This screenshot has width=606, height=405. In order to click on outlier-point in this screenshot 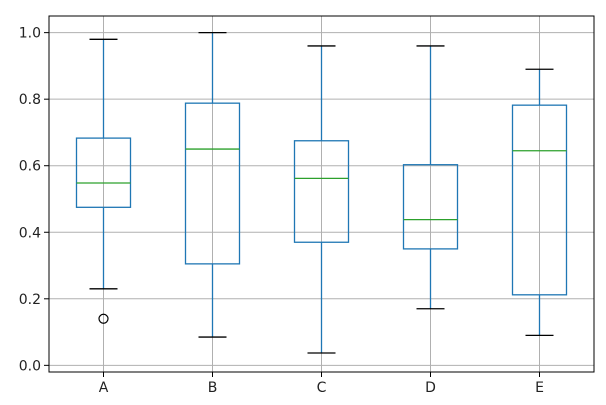, I will do `click(103, 318)`.